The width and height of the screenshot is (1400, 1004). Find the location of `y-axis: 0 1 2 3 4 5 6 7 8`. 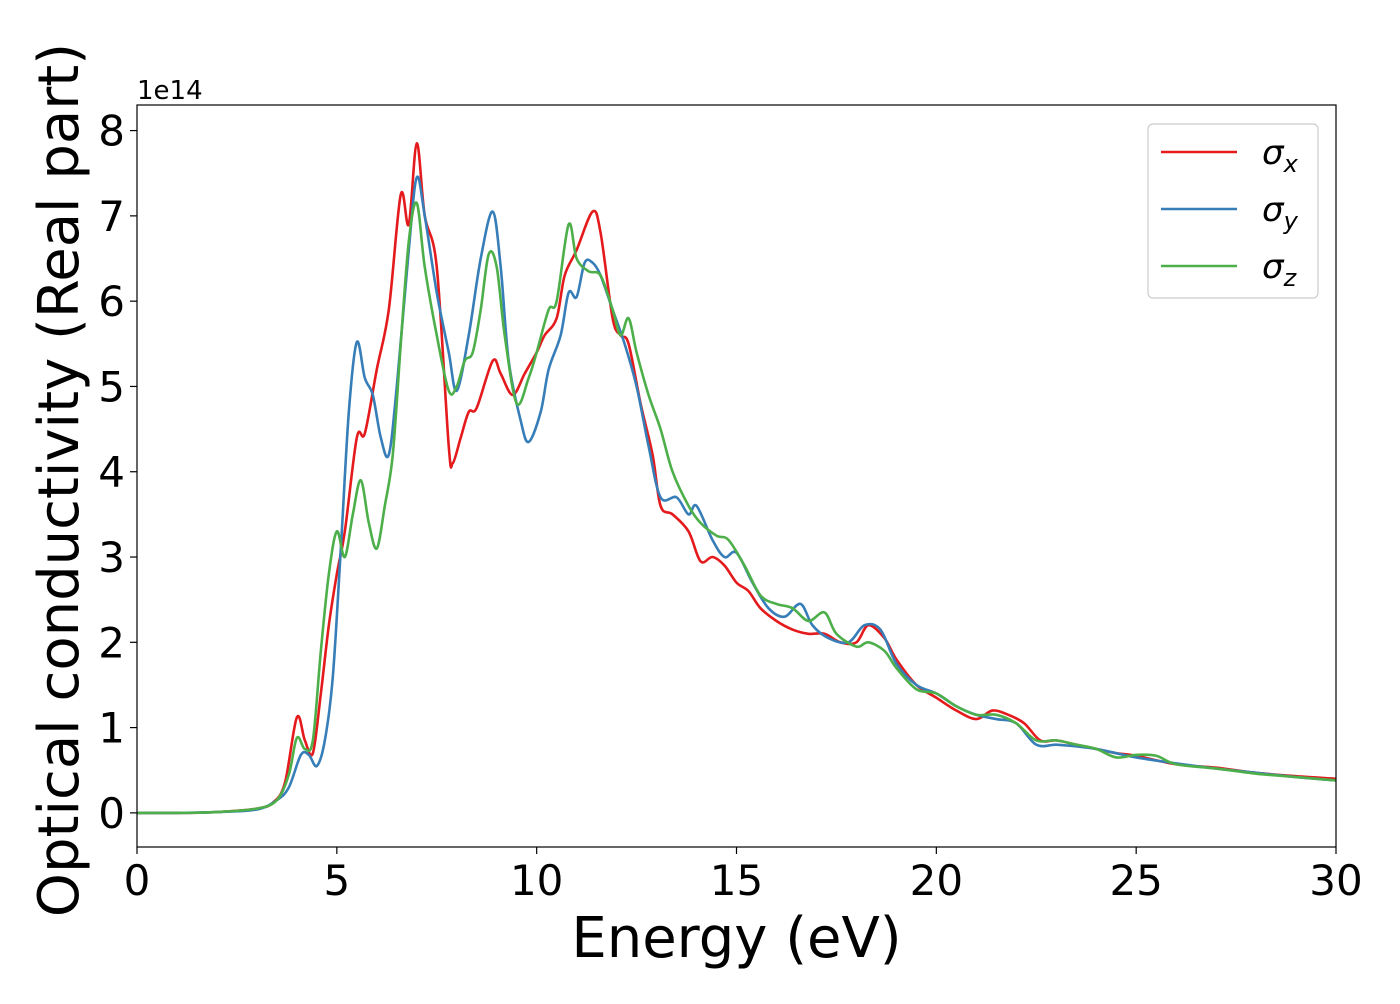

y-axis: 0 1 2 3 4 5 6 7 8 is located at coordinates (117, 472).